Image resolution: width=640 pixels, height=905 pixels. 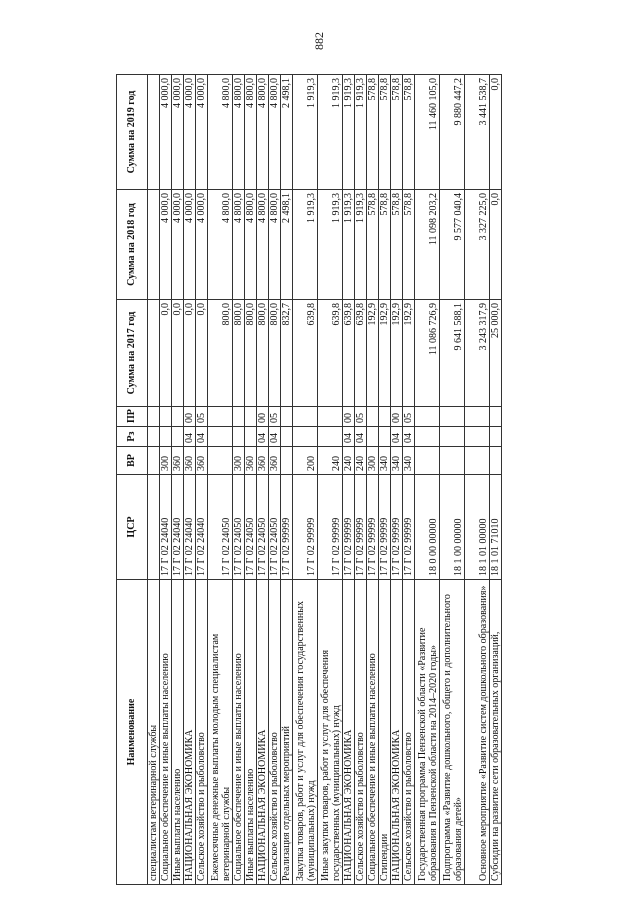 What do you see at coordinates (384, 732) in the screenshot?
I see `cell-name: Стипендии` at bounding box center [384, 732].